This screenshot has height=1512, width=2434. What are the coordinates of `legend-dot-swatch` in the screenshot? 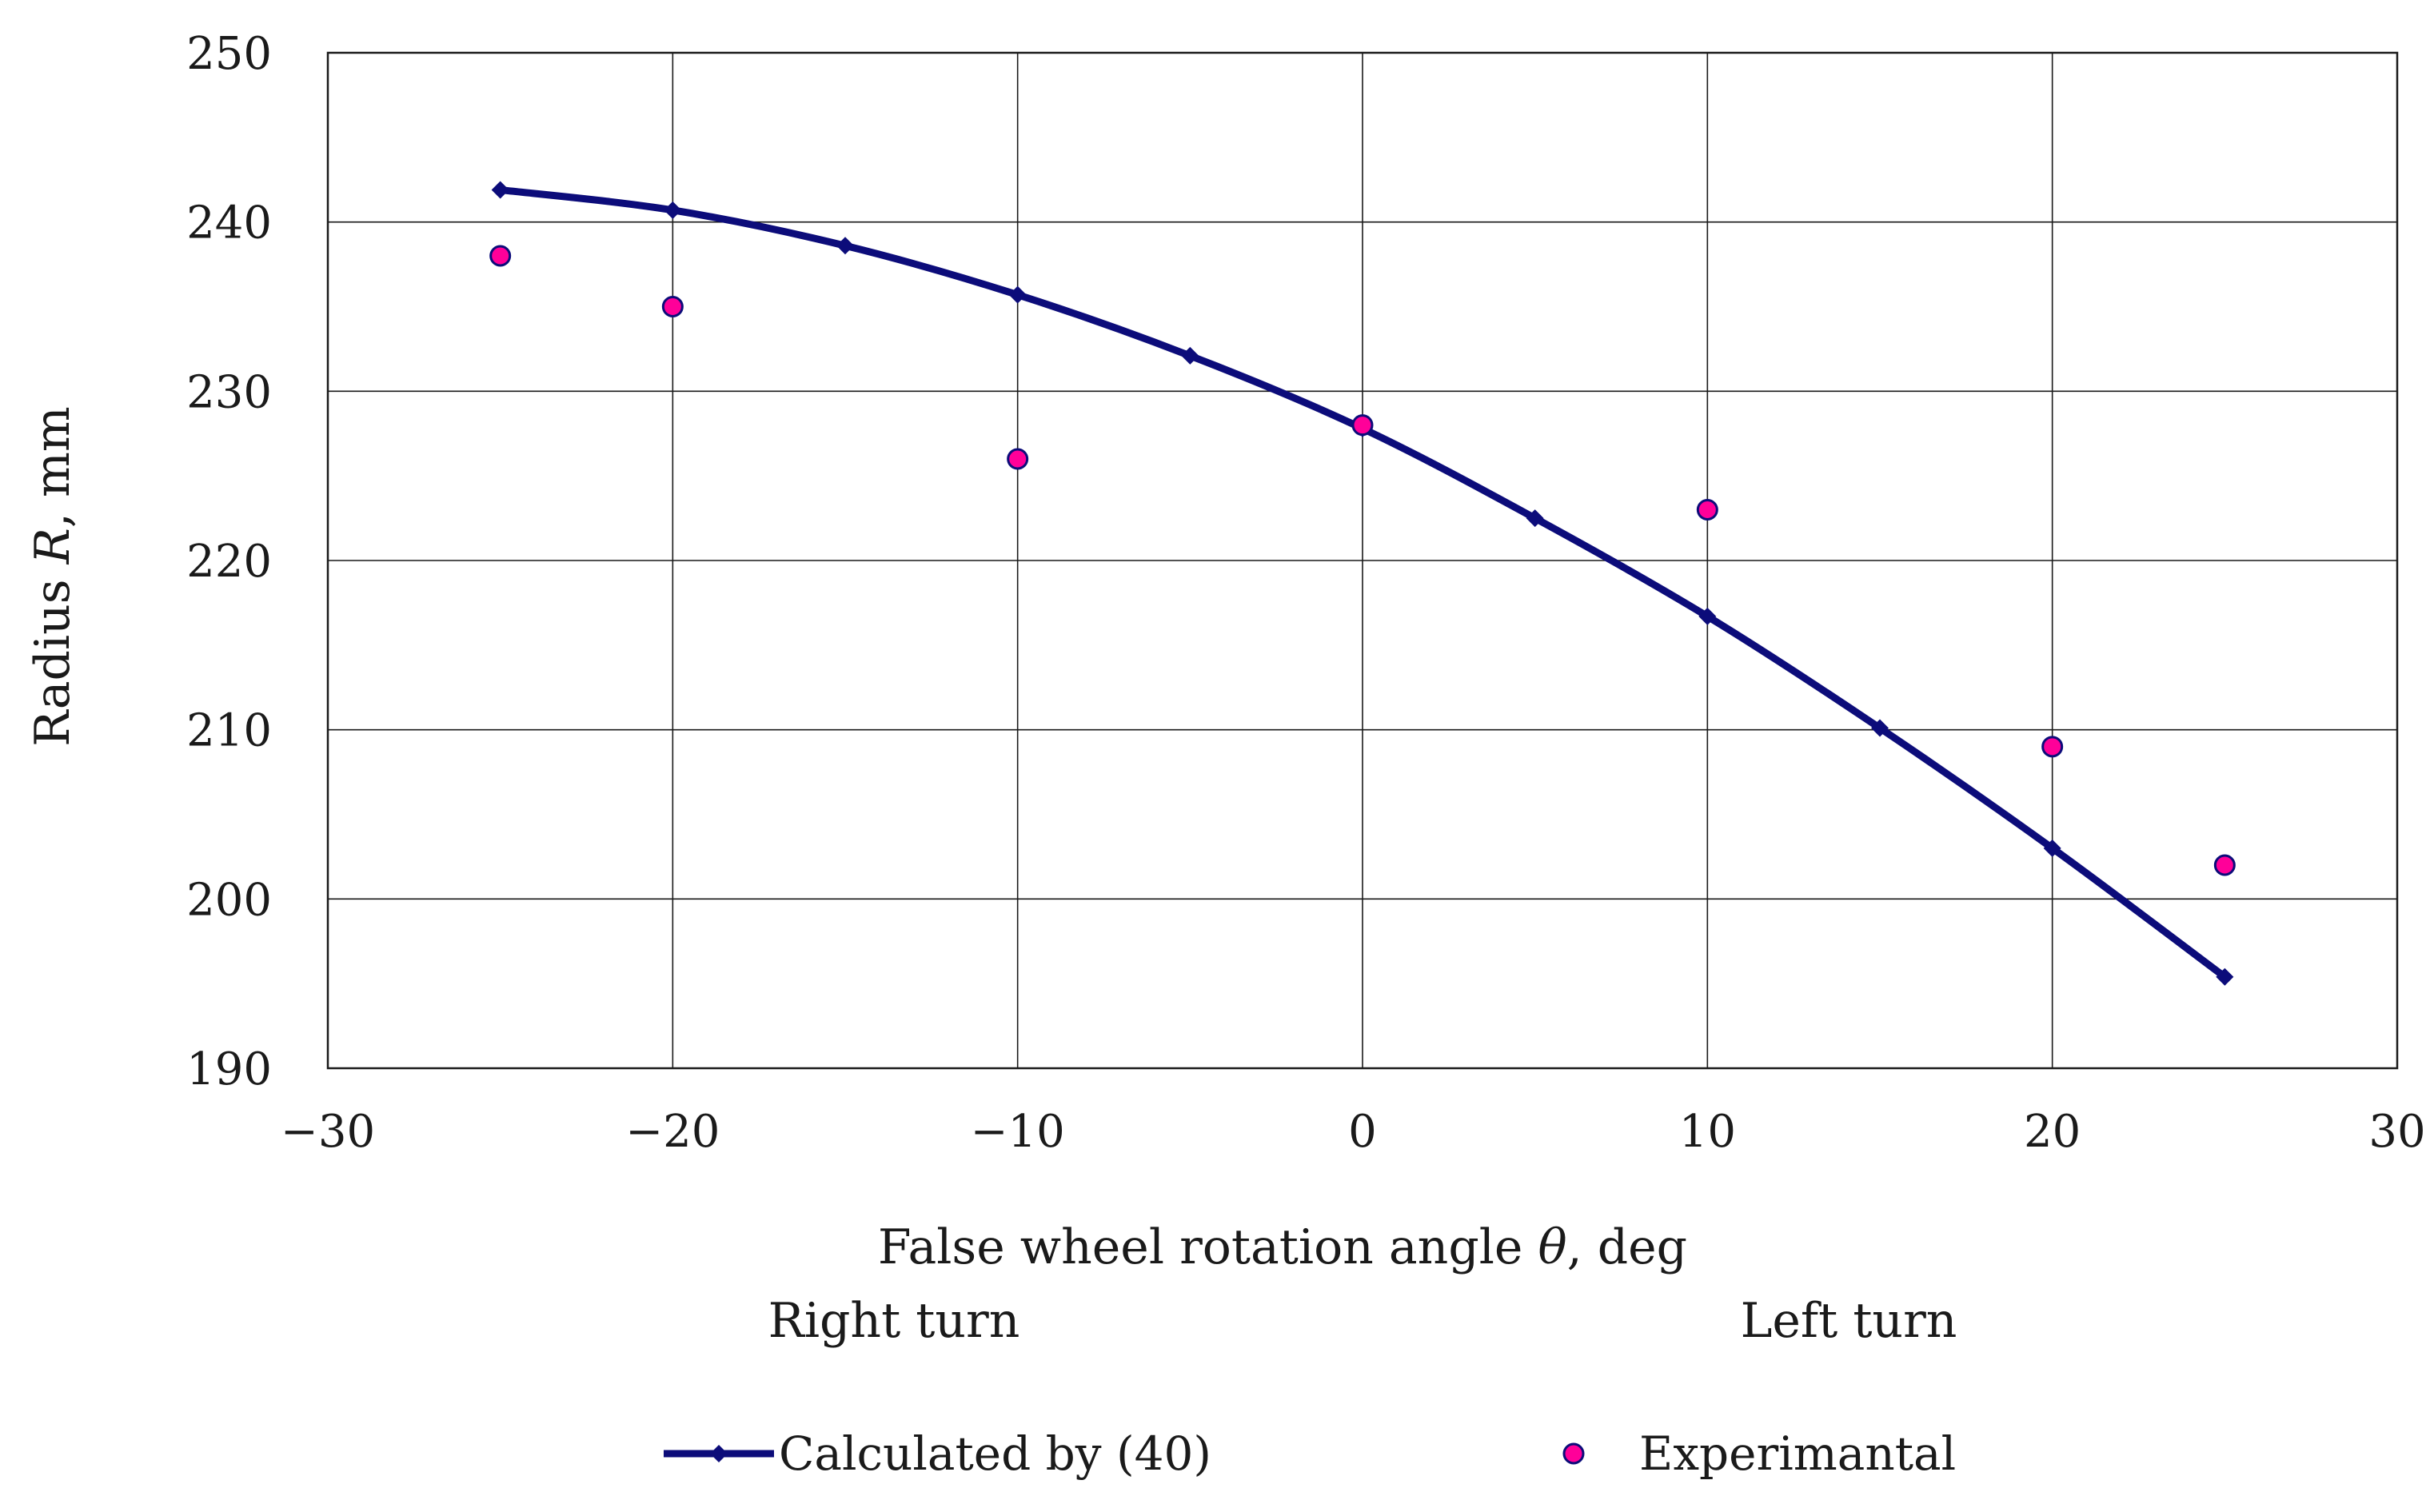 It's located at (1573, 1453).